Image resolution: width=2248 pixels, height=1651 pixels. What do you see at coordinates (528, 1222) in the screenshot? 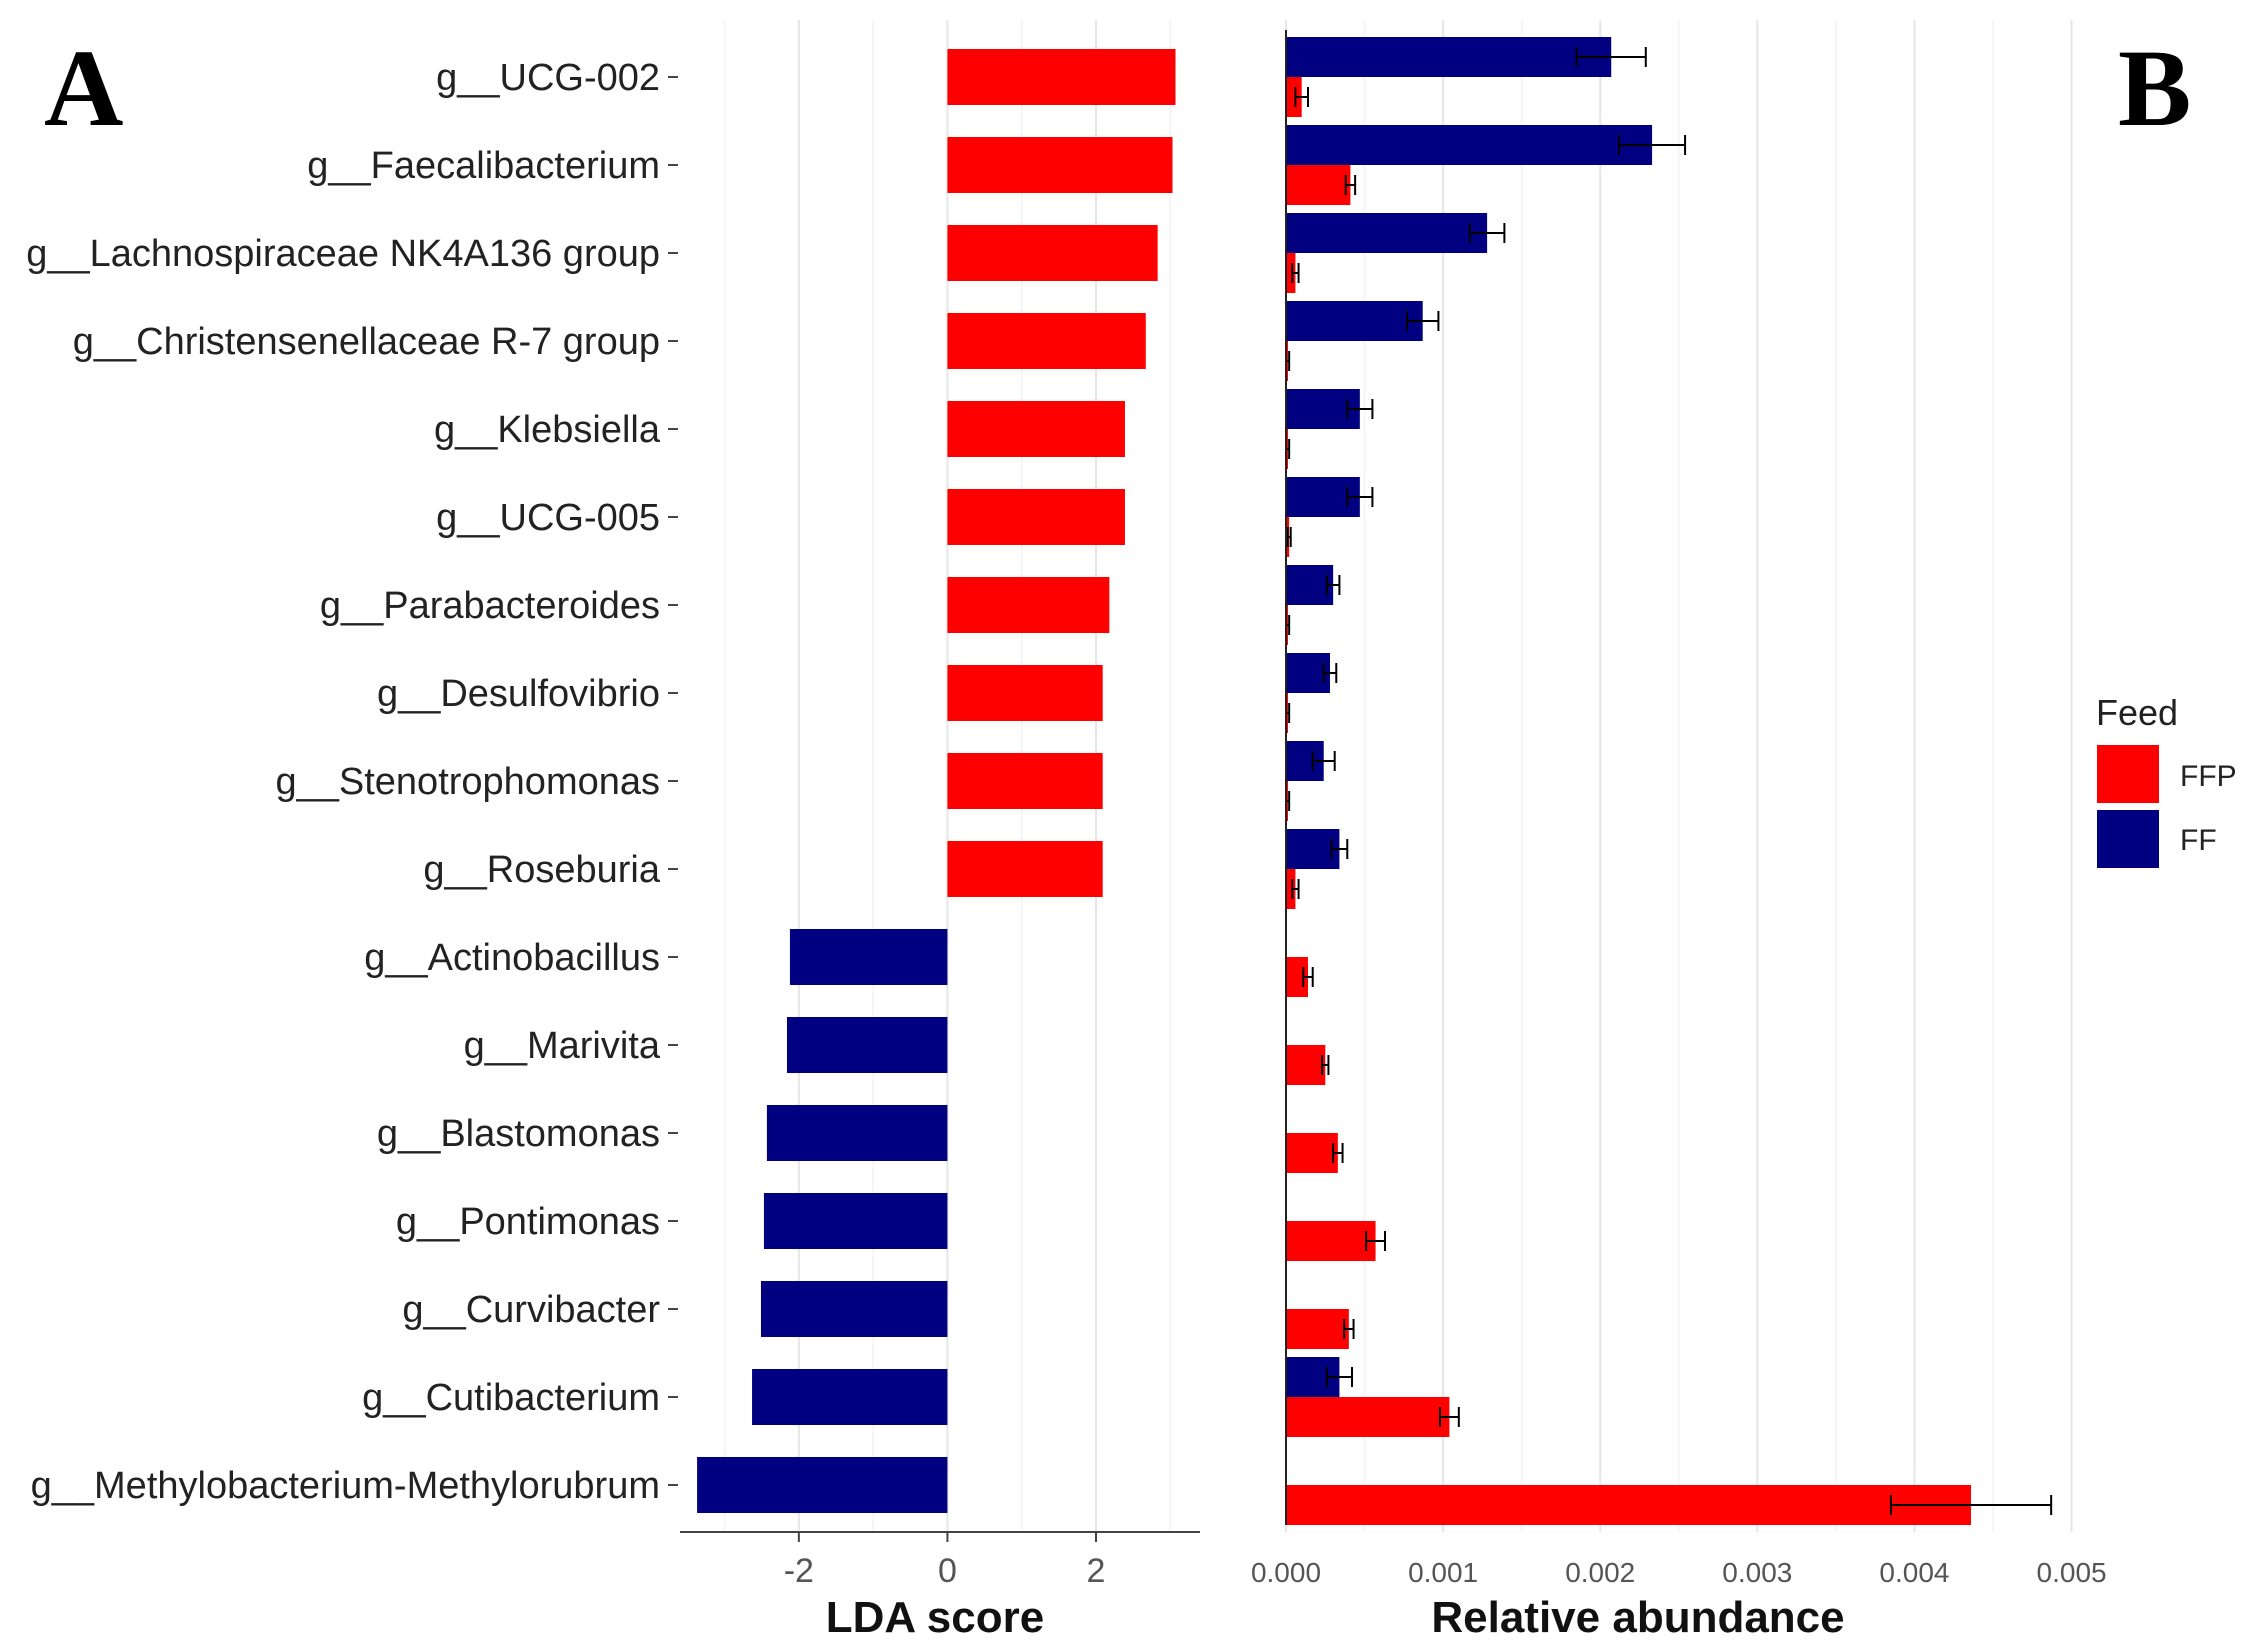
I see `category-label: g__Pontimonas` at bounding box center [528, 1222].